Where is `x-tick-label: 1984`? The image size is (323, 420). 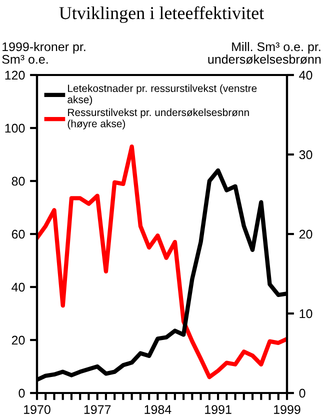
x-tick-label: 1984 is located at coordinates (158, 409).